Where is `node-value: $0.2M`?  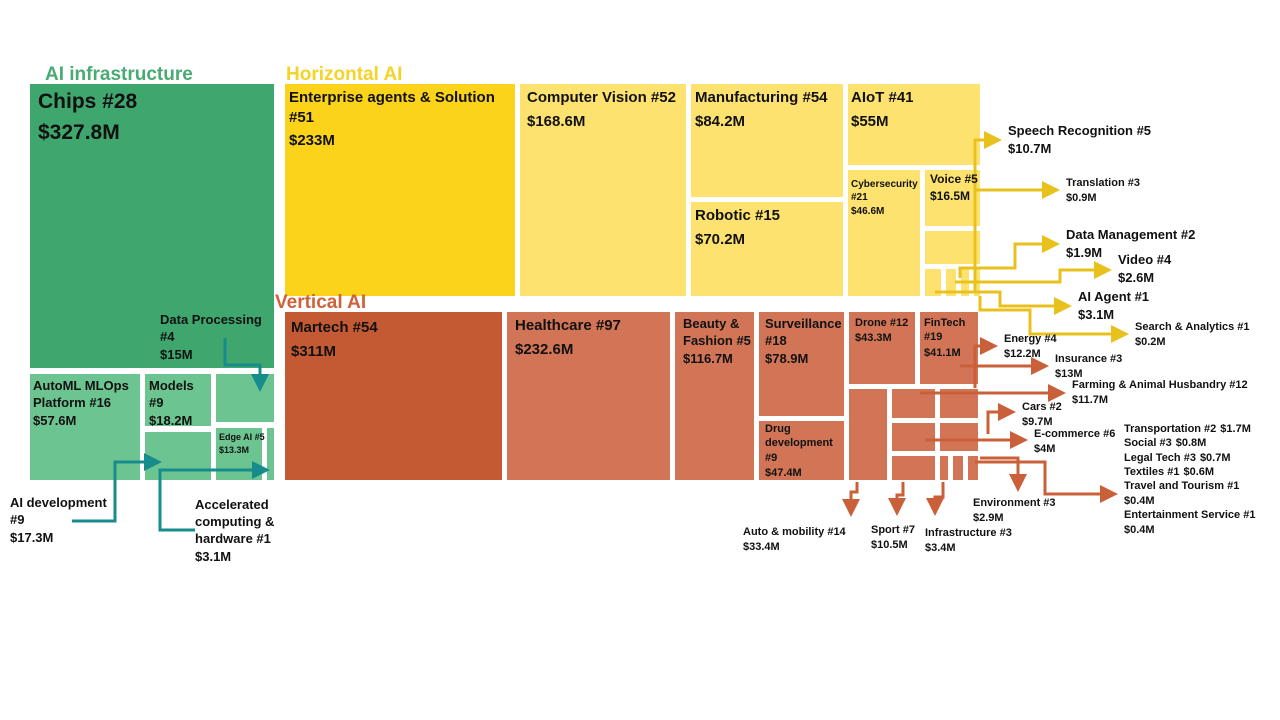 node-value: $0.2M is located at coordinates (1150, 342).